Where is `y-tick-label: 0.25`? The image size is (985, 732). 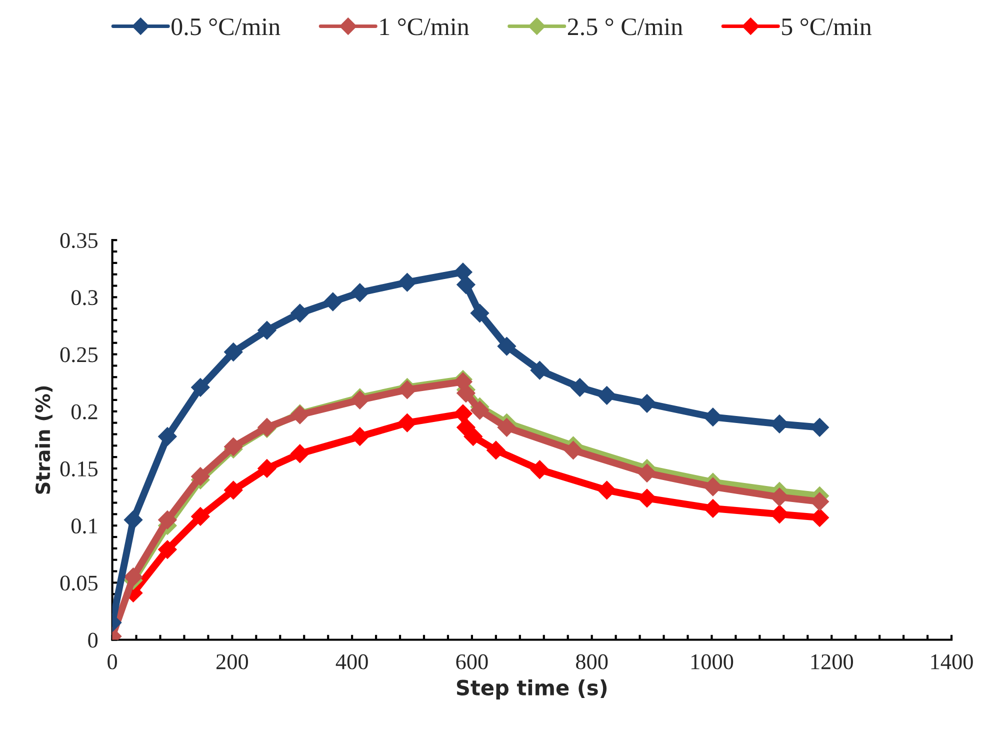
y-tick-label: 0.25 is located at coordinates (79, 354).